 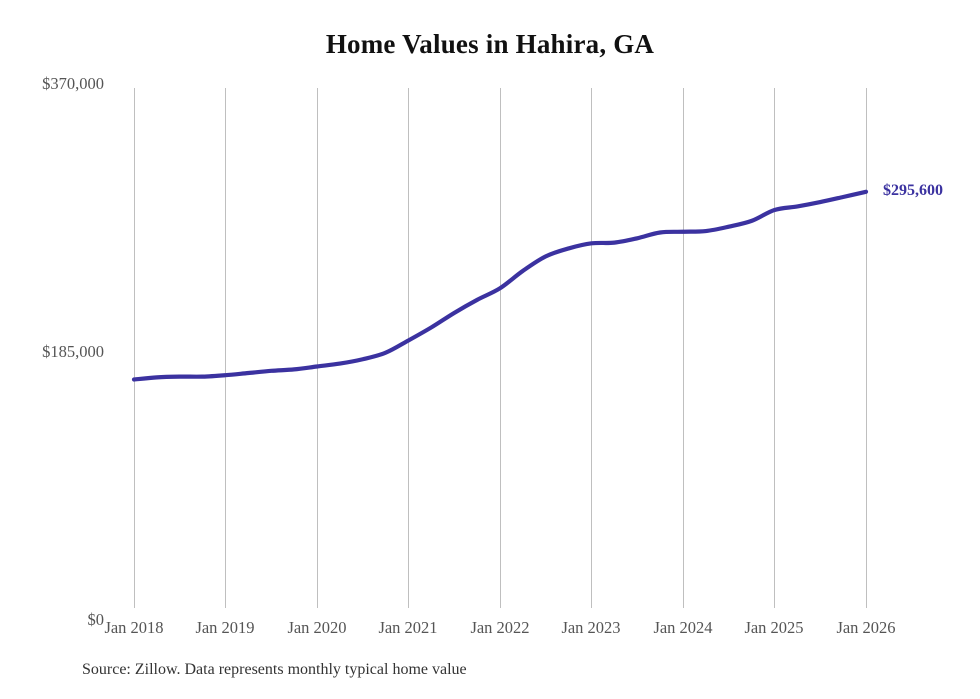 What do you see at coordinates (73, 351) in the screenshot?
I see `y-tick-label: $185,000` at bounding box center [73, 351].